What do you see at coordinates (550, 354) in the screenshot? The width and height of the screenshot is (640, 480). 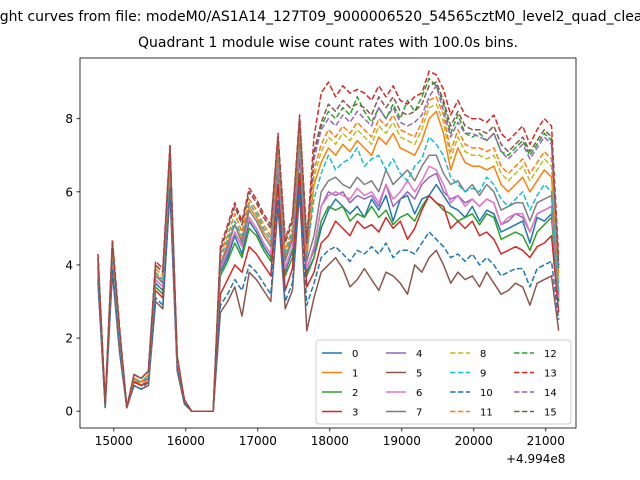 I see `legend-label-12: 12` at bounding box center [550, 354].